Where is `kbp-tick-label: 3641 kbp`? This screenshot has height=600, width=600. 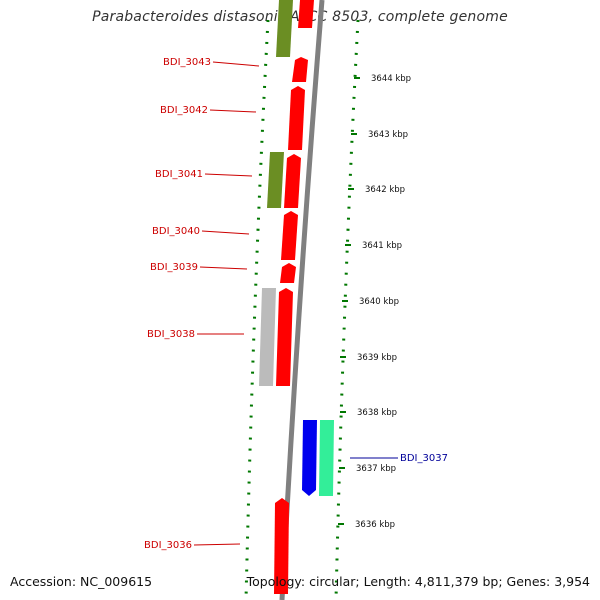
kbp-tick-label: 3641 kbp is located at coordinates (382, 246).